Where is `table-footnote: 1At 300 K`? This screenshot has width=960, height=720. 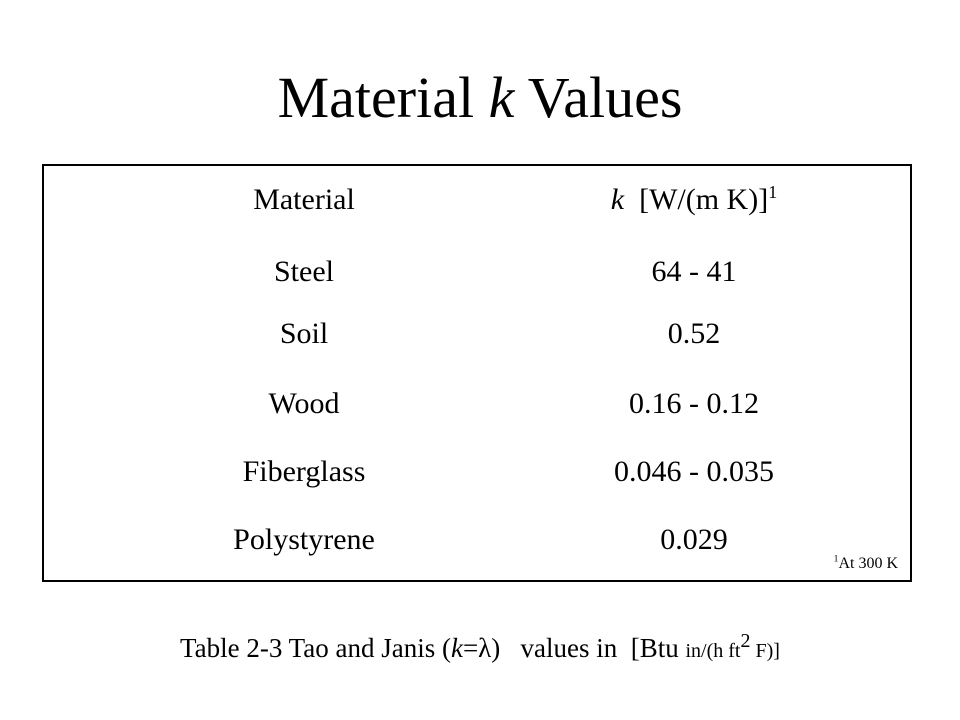 table-footnote: 1At 300 K is located at coordinates (866, 564).